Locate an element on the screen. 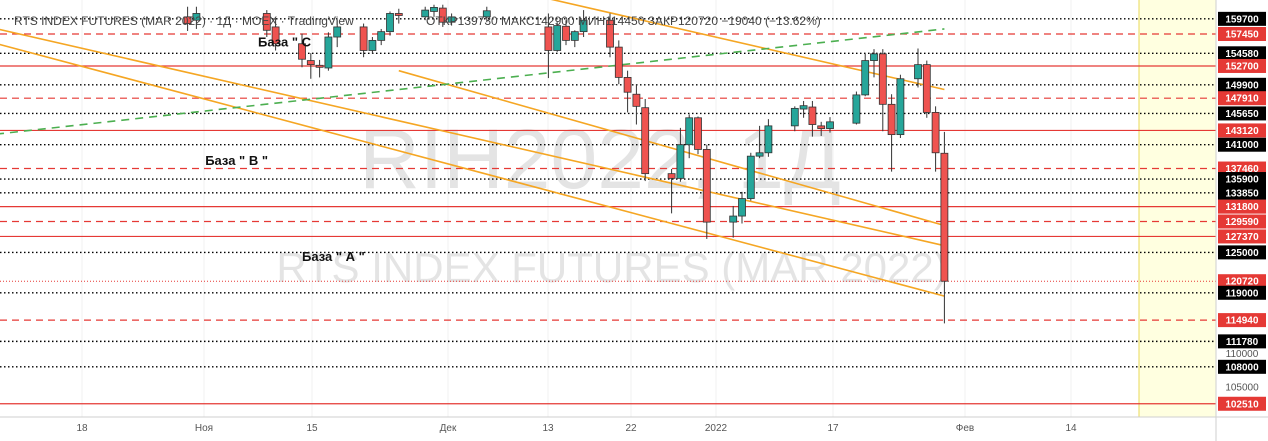  time-tick-14: 14 is located at coordinates (1071, 428).